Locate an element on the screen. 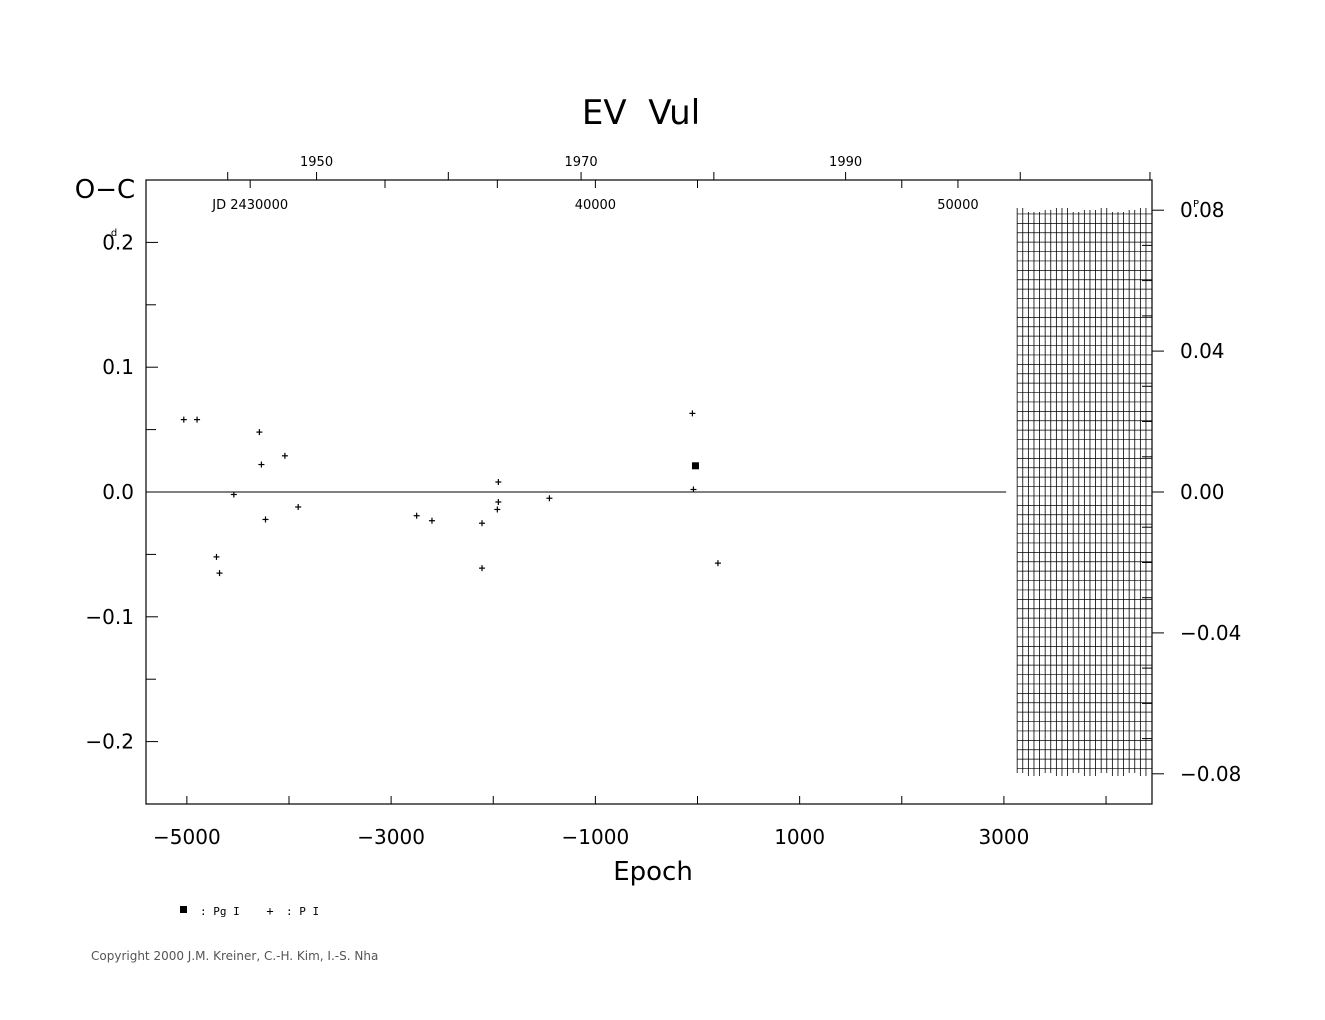 The height and width of the screenshot is (1020, 1325). legend-marker-plus: + is located at coordinates (269, 911).